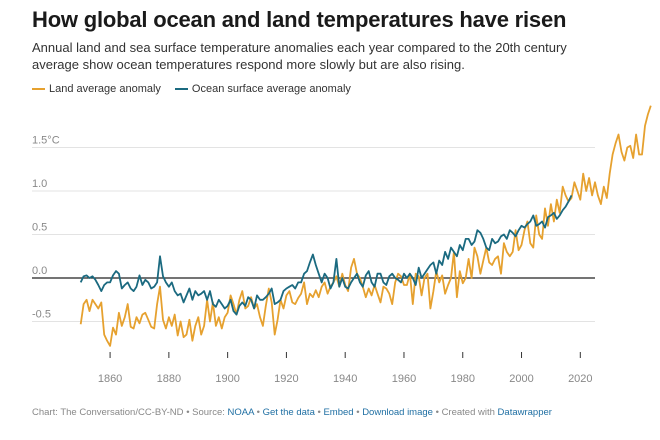 The width and height of the screenshot is (660, 440). Describe the element at coordinates (38, 89) in the screenshot. I see `legend-swatch-land` at that location.